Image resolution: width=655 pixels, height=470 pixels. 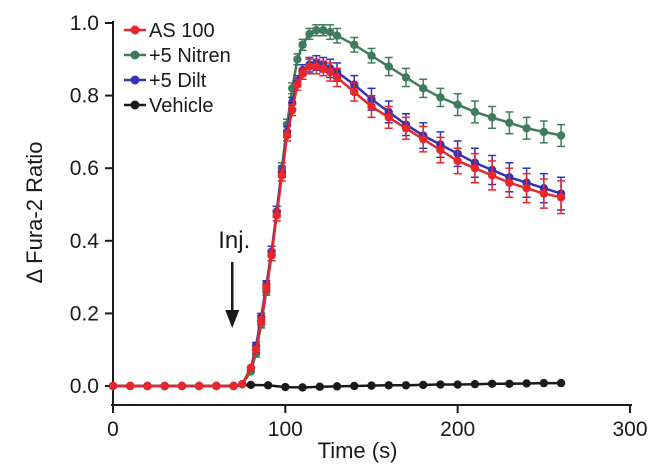 I want to click on y-tick-label: 0.0, so click(x=84, y=386).